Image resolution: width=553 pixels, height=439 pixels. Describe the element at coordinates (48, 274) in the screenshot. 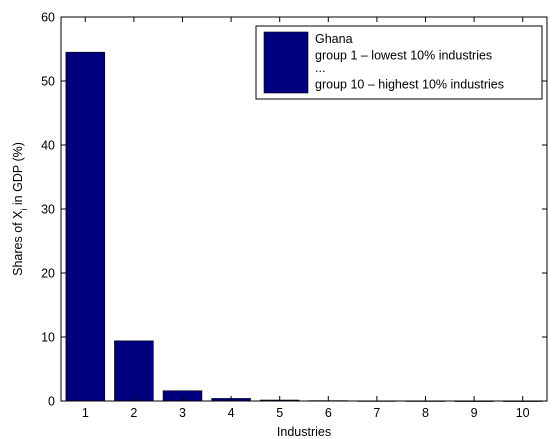

I see `y-tick-label-20: 20` at that location.